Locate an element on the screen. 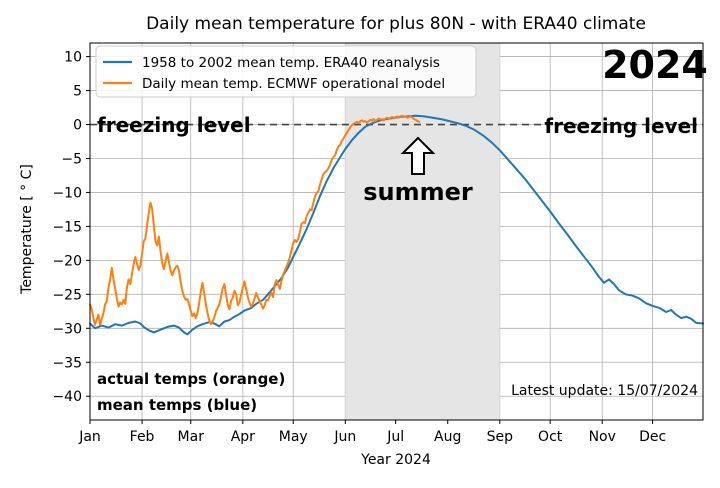 This screenshot has width=720, height=488. y-tick-label: −35 is located at coordinates (67, 363).